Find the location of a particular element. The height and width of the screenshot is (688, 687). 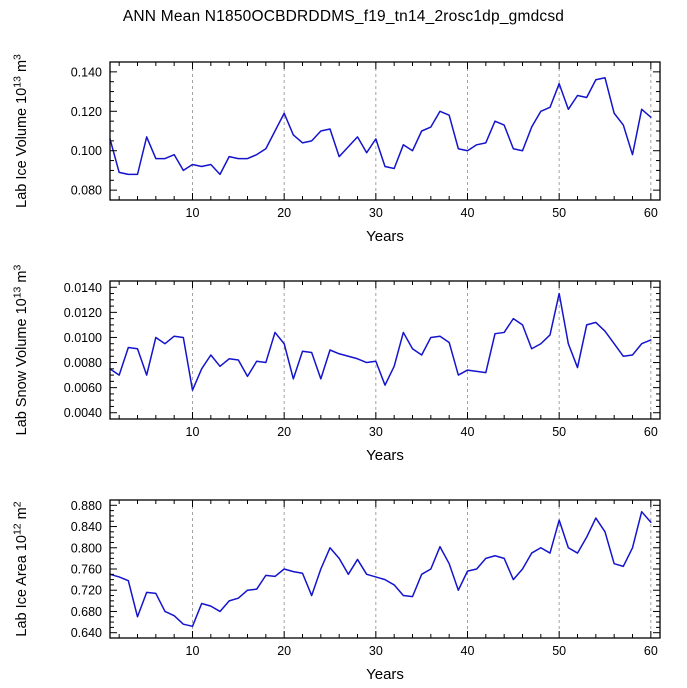

y-tick-label: 0.880 is located at coordinates (86, 506).